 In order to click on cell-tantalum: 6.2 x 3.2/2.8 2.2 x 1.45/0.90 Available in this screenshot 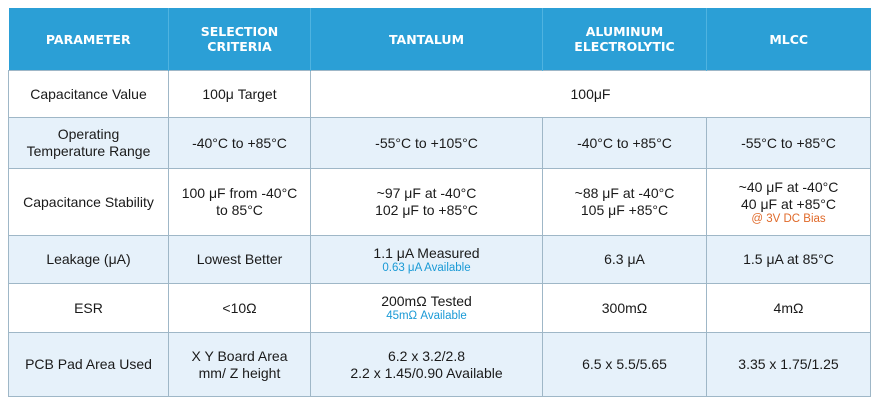, I will do `click(426, 364)`.